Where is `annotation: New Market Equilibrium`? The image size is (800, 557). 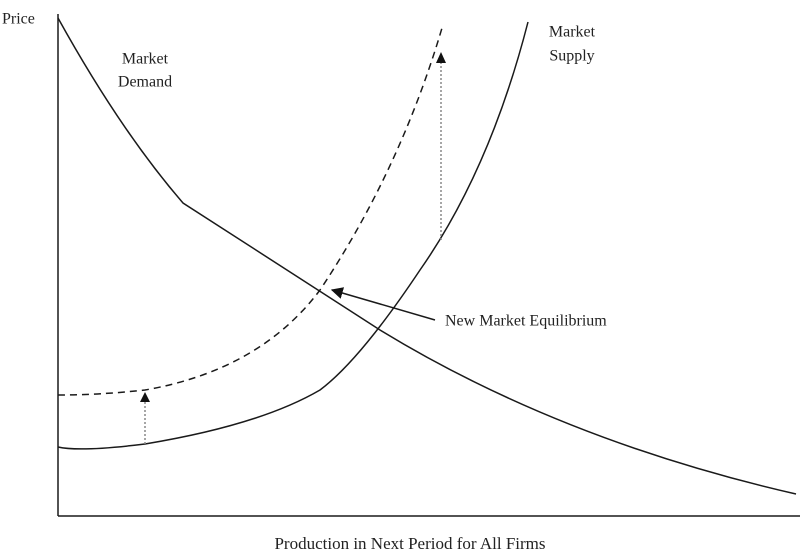 annotation: New Market Equilibrium is located at coordinates (526, 321).